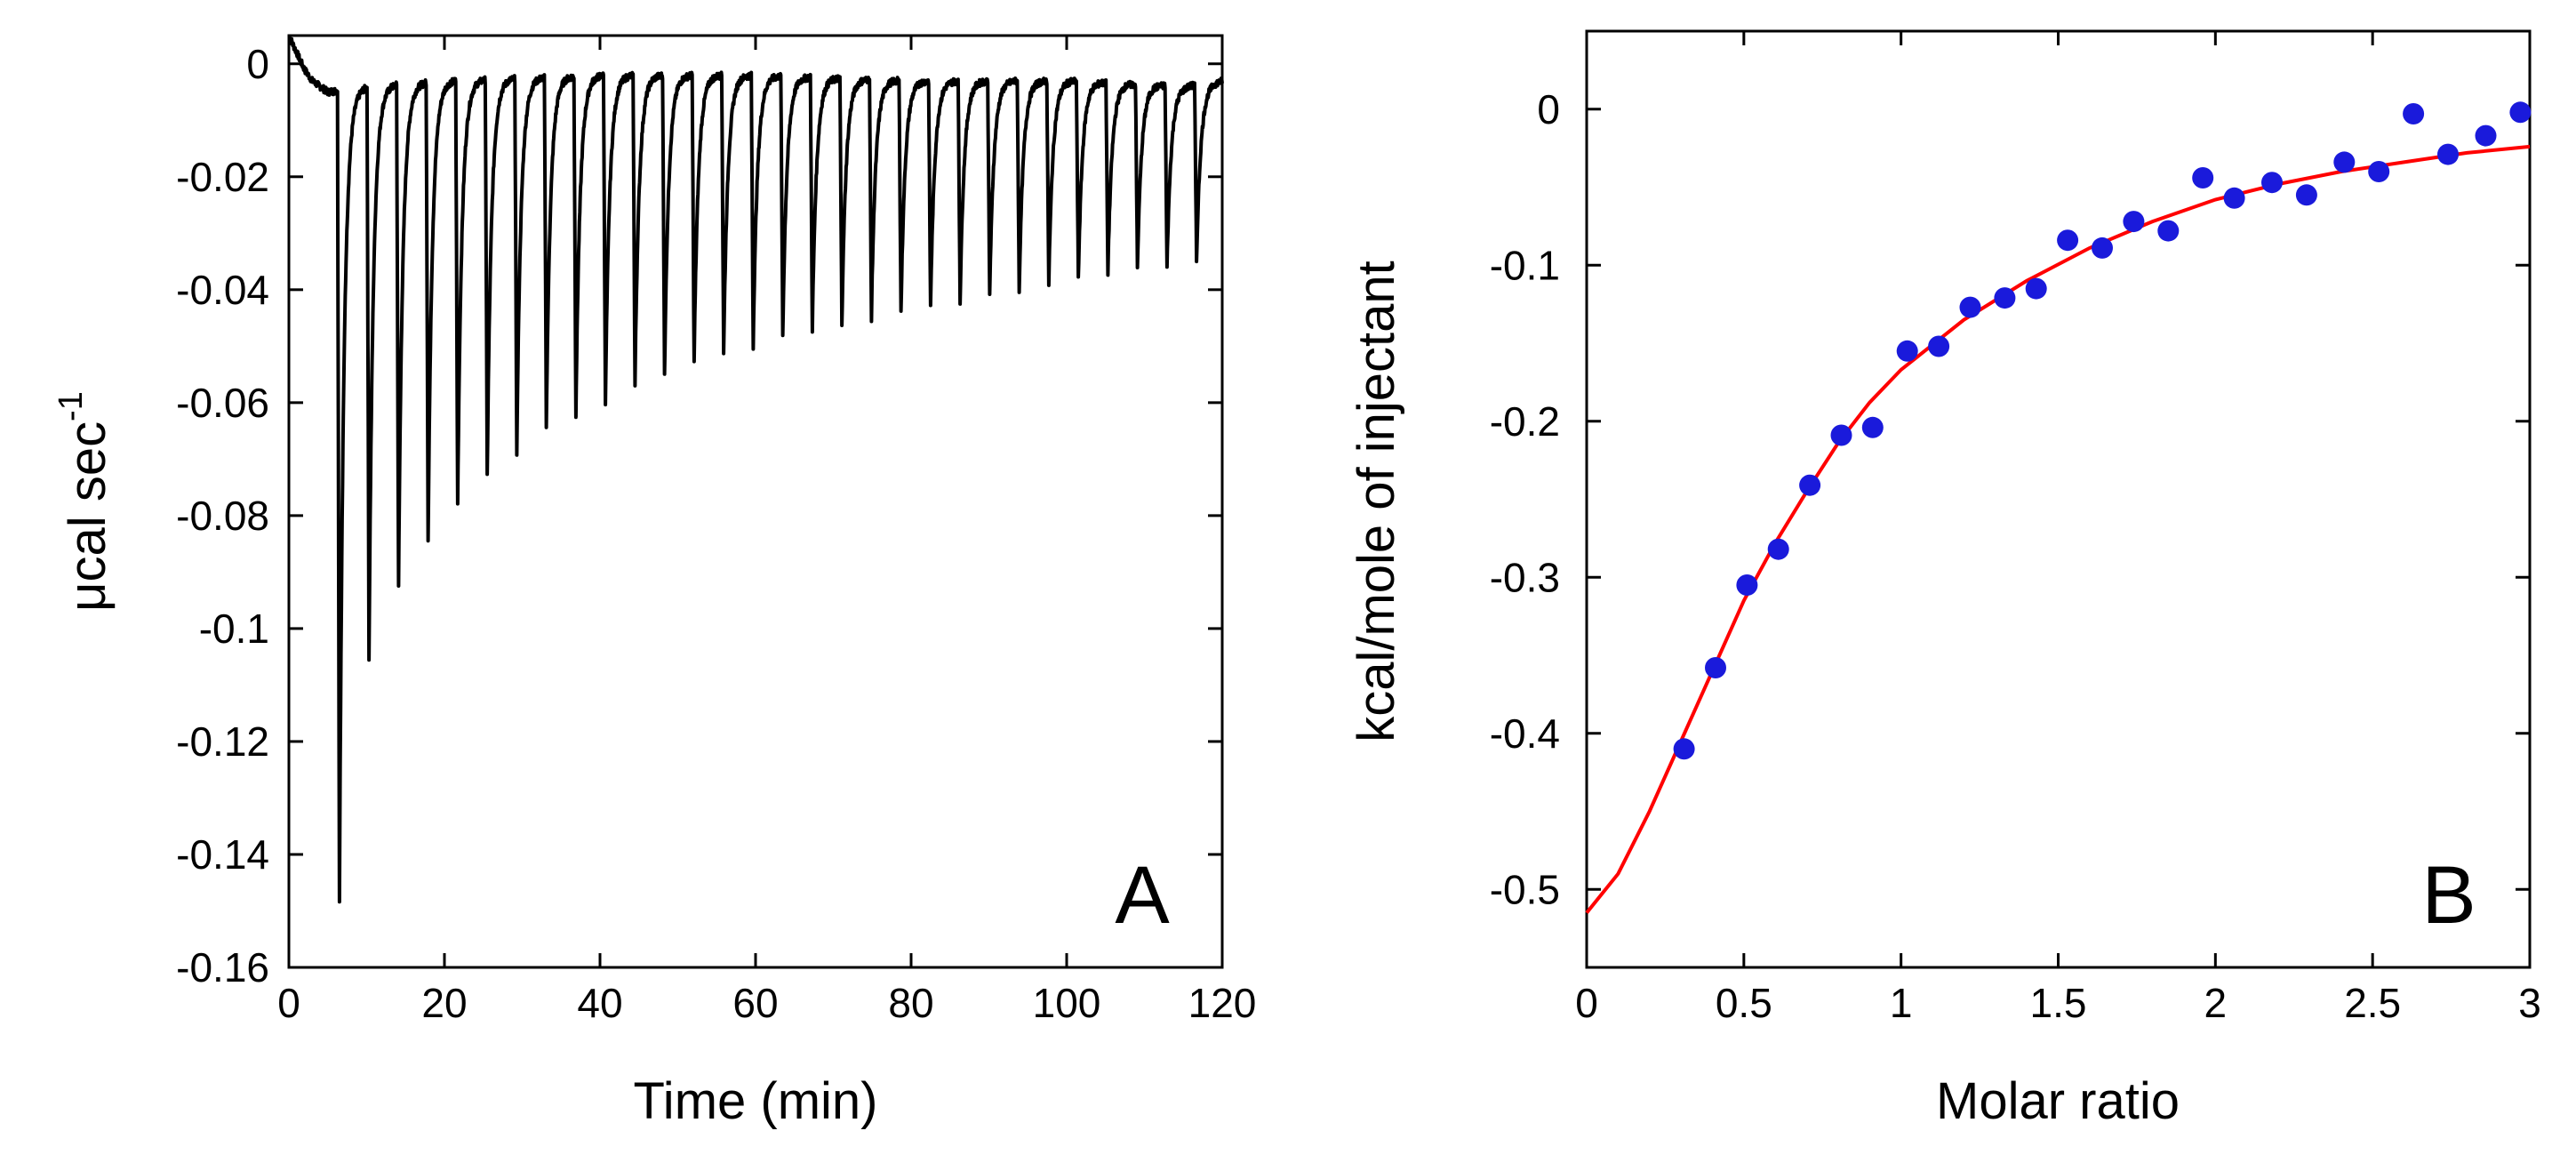 This screenshot has height=1155, width=2576. I want to click on panel-b-y-tick-label: 0, so click(1548, 109).